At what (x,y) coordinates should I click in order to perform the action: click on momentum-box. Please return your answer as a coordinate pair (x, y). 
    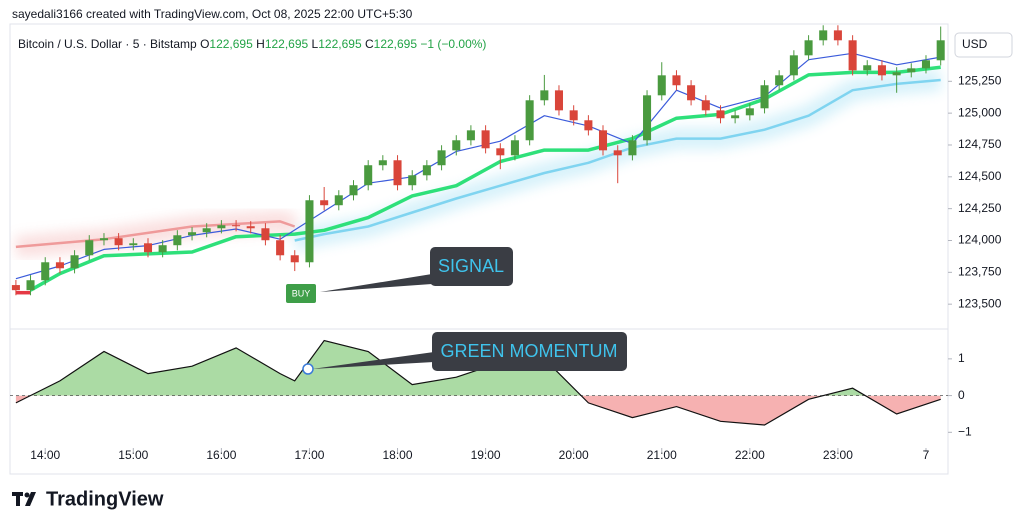
    Looking at the image, I should click on (529, 351).